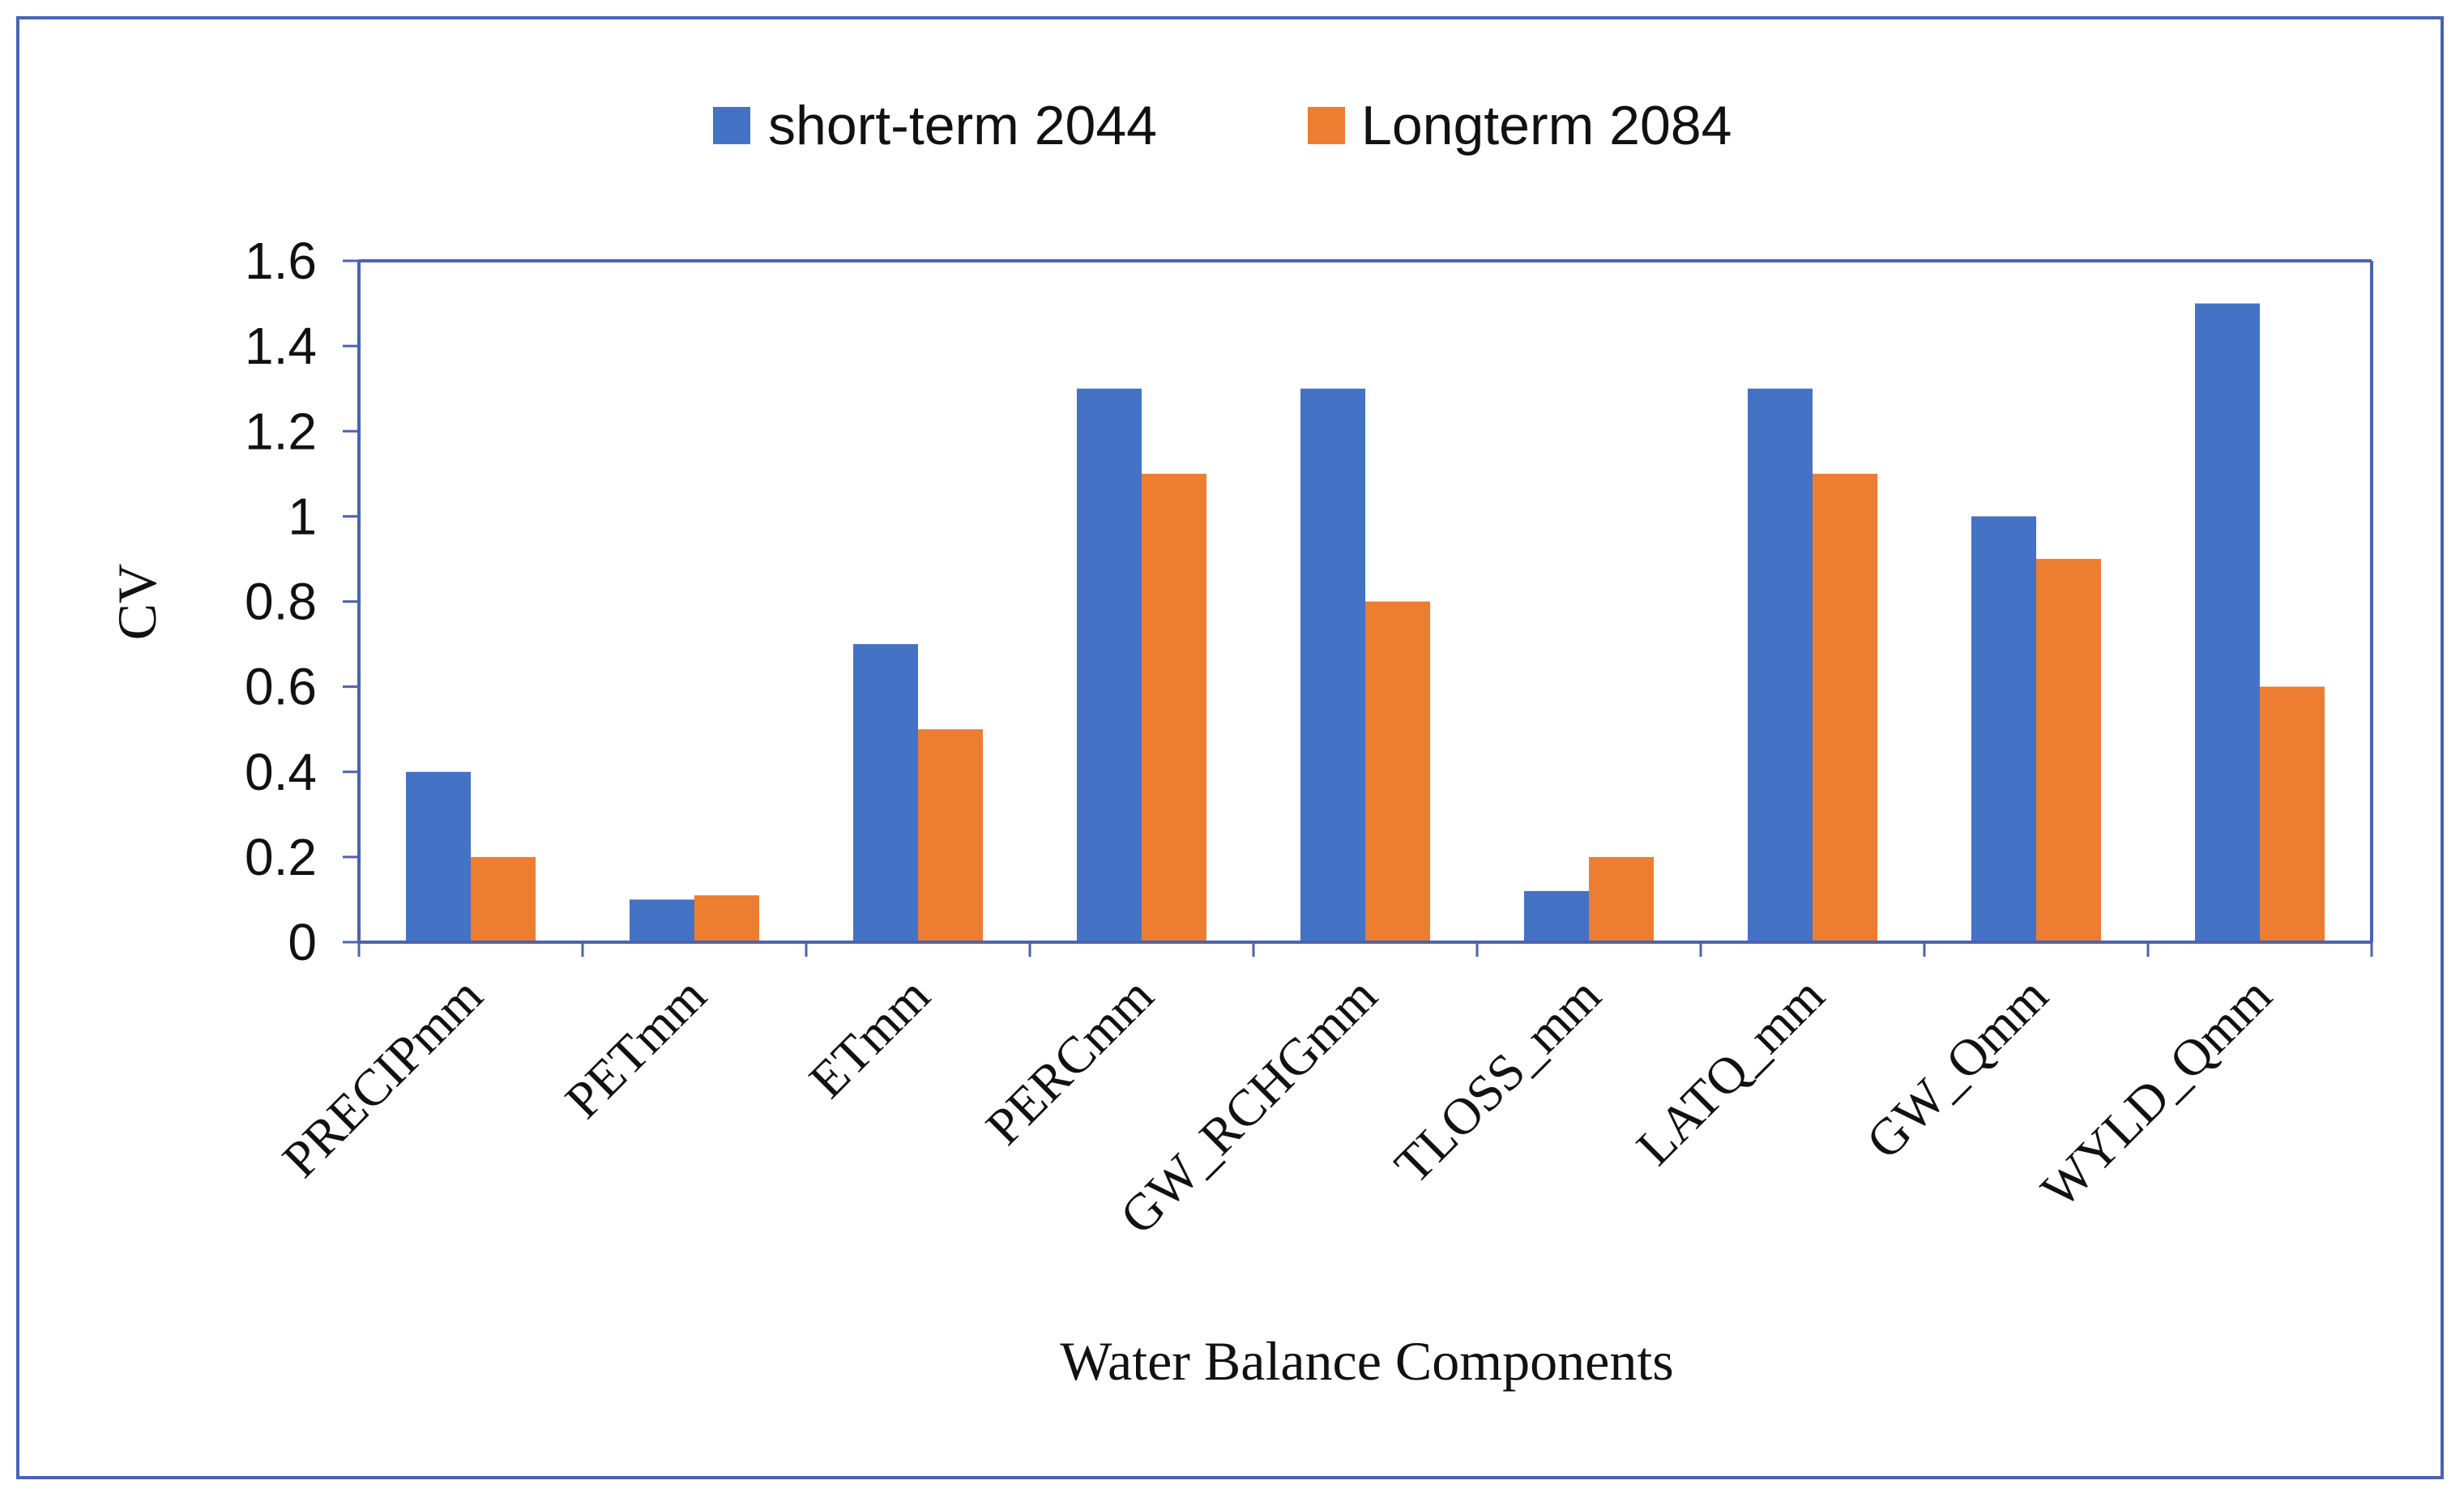 This screenshot has width=2464, height=1506. Describe the element at coordinates (1556, 916) in the screenshot. I see `bar-short-term-tloss-mm` at that location.